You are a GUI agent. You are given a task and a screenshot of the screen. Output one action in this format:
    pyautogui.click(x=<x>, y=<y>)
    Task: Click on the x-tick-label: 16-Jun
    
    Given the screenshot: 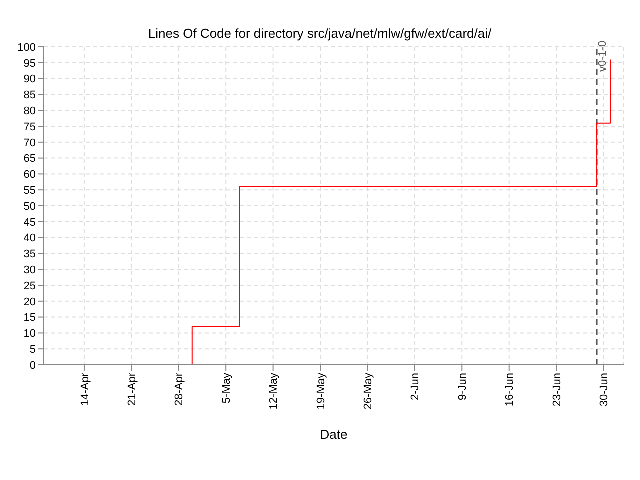 What is the action you would take?
    pyautogui.click(x=510, y=390)
    